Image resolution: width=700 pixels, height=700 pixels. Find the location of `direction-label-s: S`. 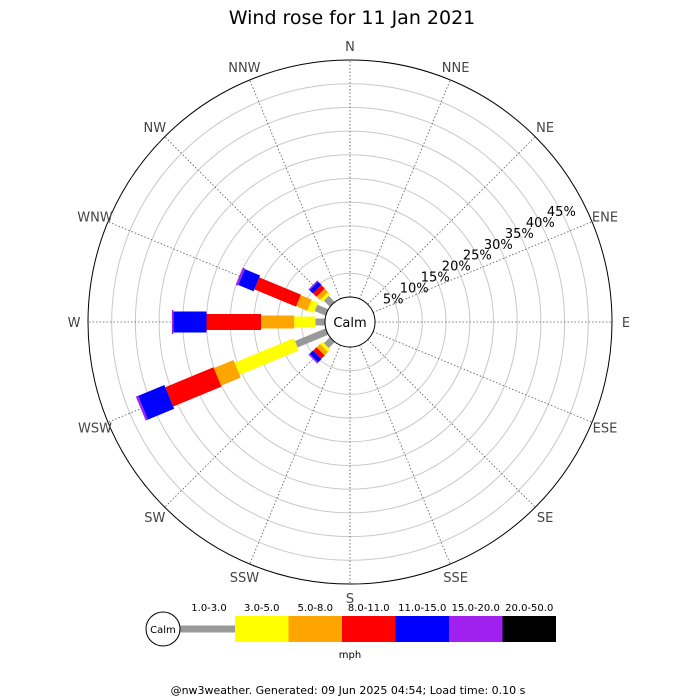

direction-label-s: S is located at coordinates (350, 599).